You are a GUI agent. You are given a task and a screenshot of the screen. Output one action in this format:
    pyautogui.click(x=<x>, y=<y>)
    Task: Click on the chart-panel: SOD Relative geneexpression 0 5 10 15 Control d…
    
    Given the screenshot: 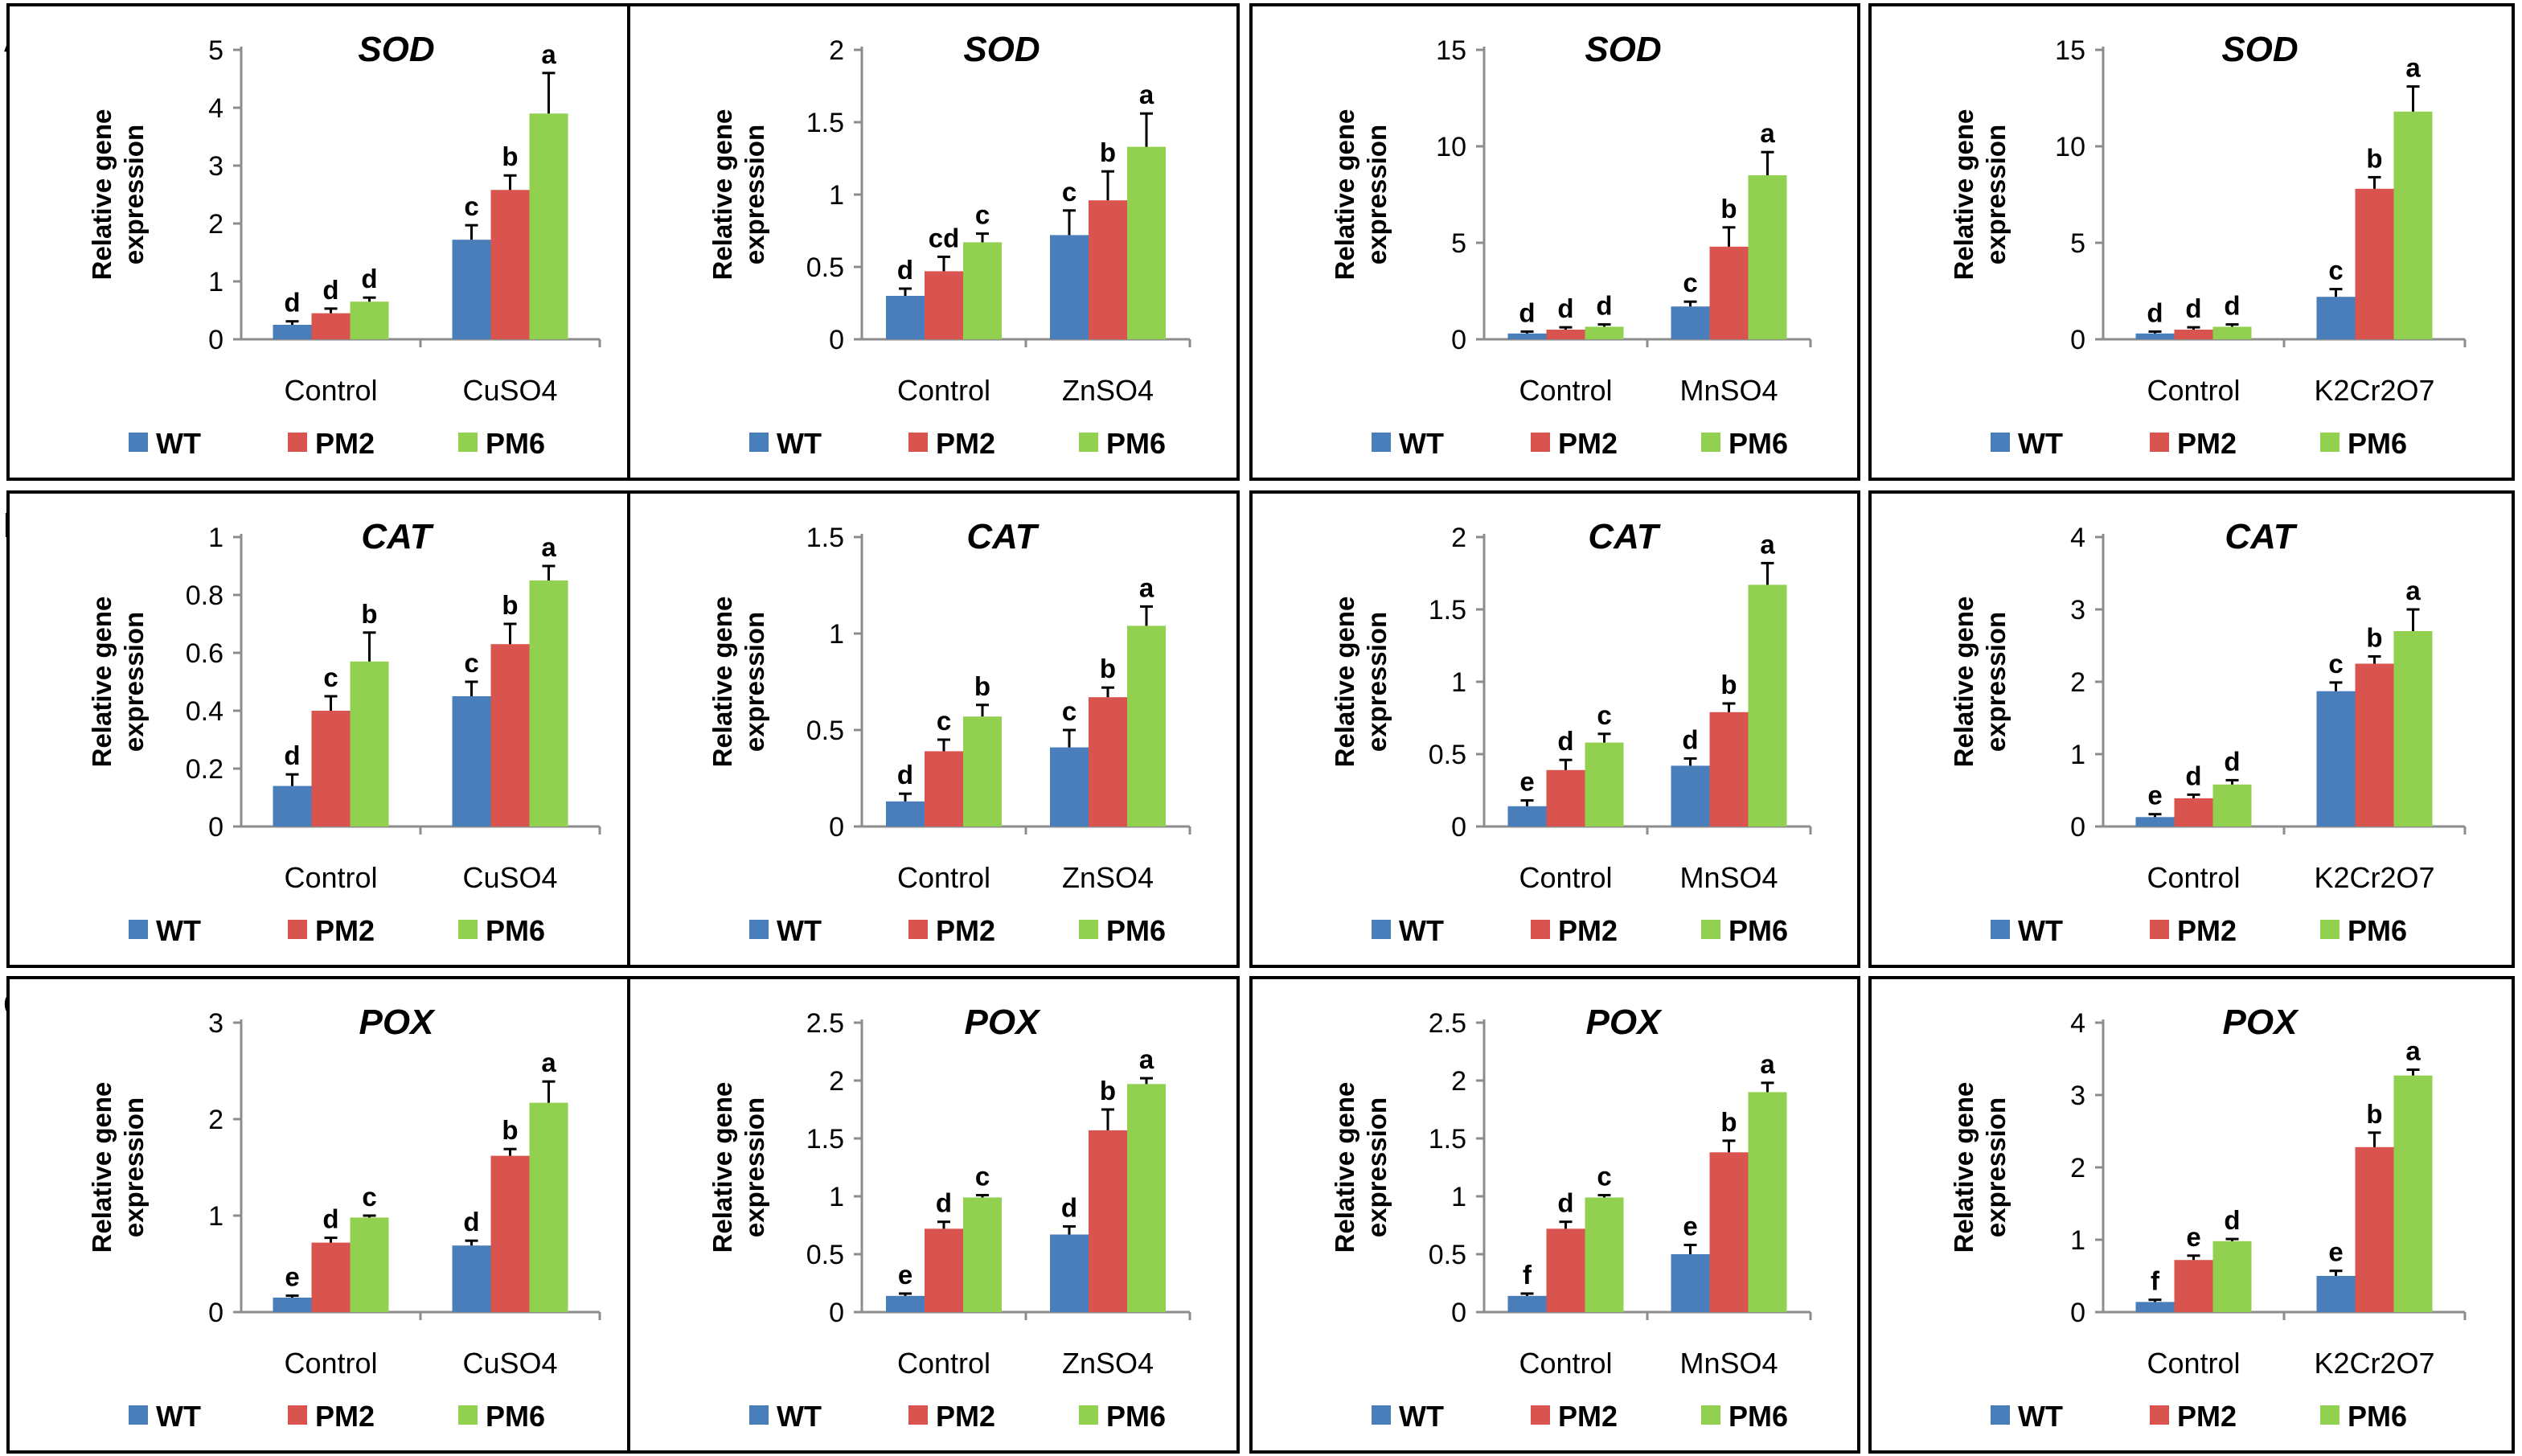 What is the action you would take?
    pyautogui.click(x=1555, y=242)
    